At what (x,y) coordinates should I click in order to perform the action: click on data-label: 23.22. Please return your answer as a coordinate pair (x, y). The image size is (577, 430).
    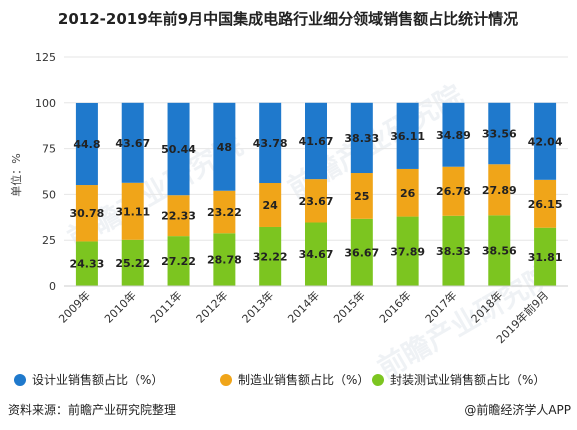
    Looking at the image, I should click on (224, 212).